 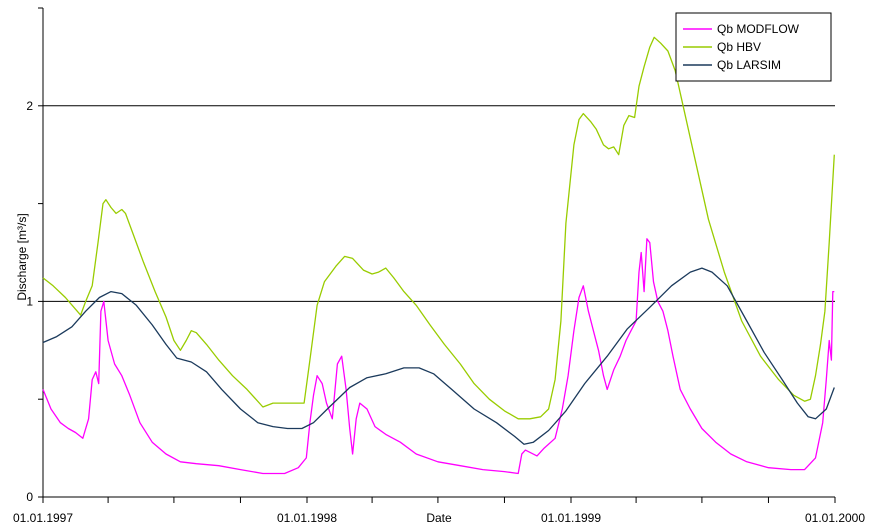 What do you see at coordinates (307, 518) in the screenshot?
I see `x-tick-label: 01.01.1998` at bounding box center [307, 518].